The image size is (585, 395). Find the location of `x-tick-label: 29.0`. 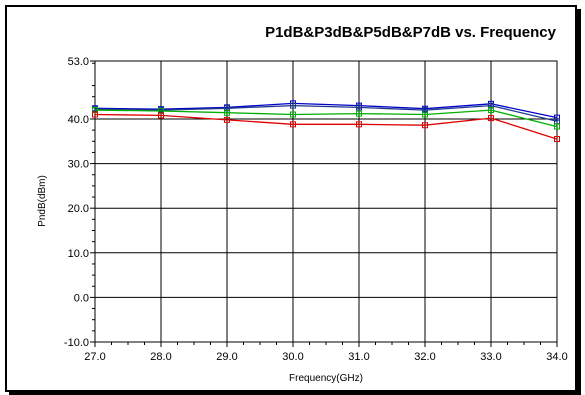

x-tick-label: 29.0 is located at coordinates (226, 357).